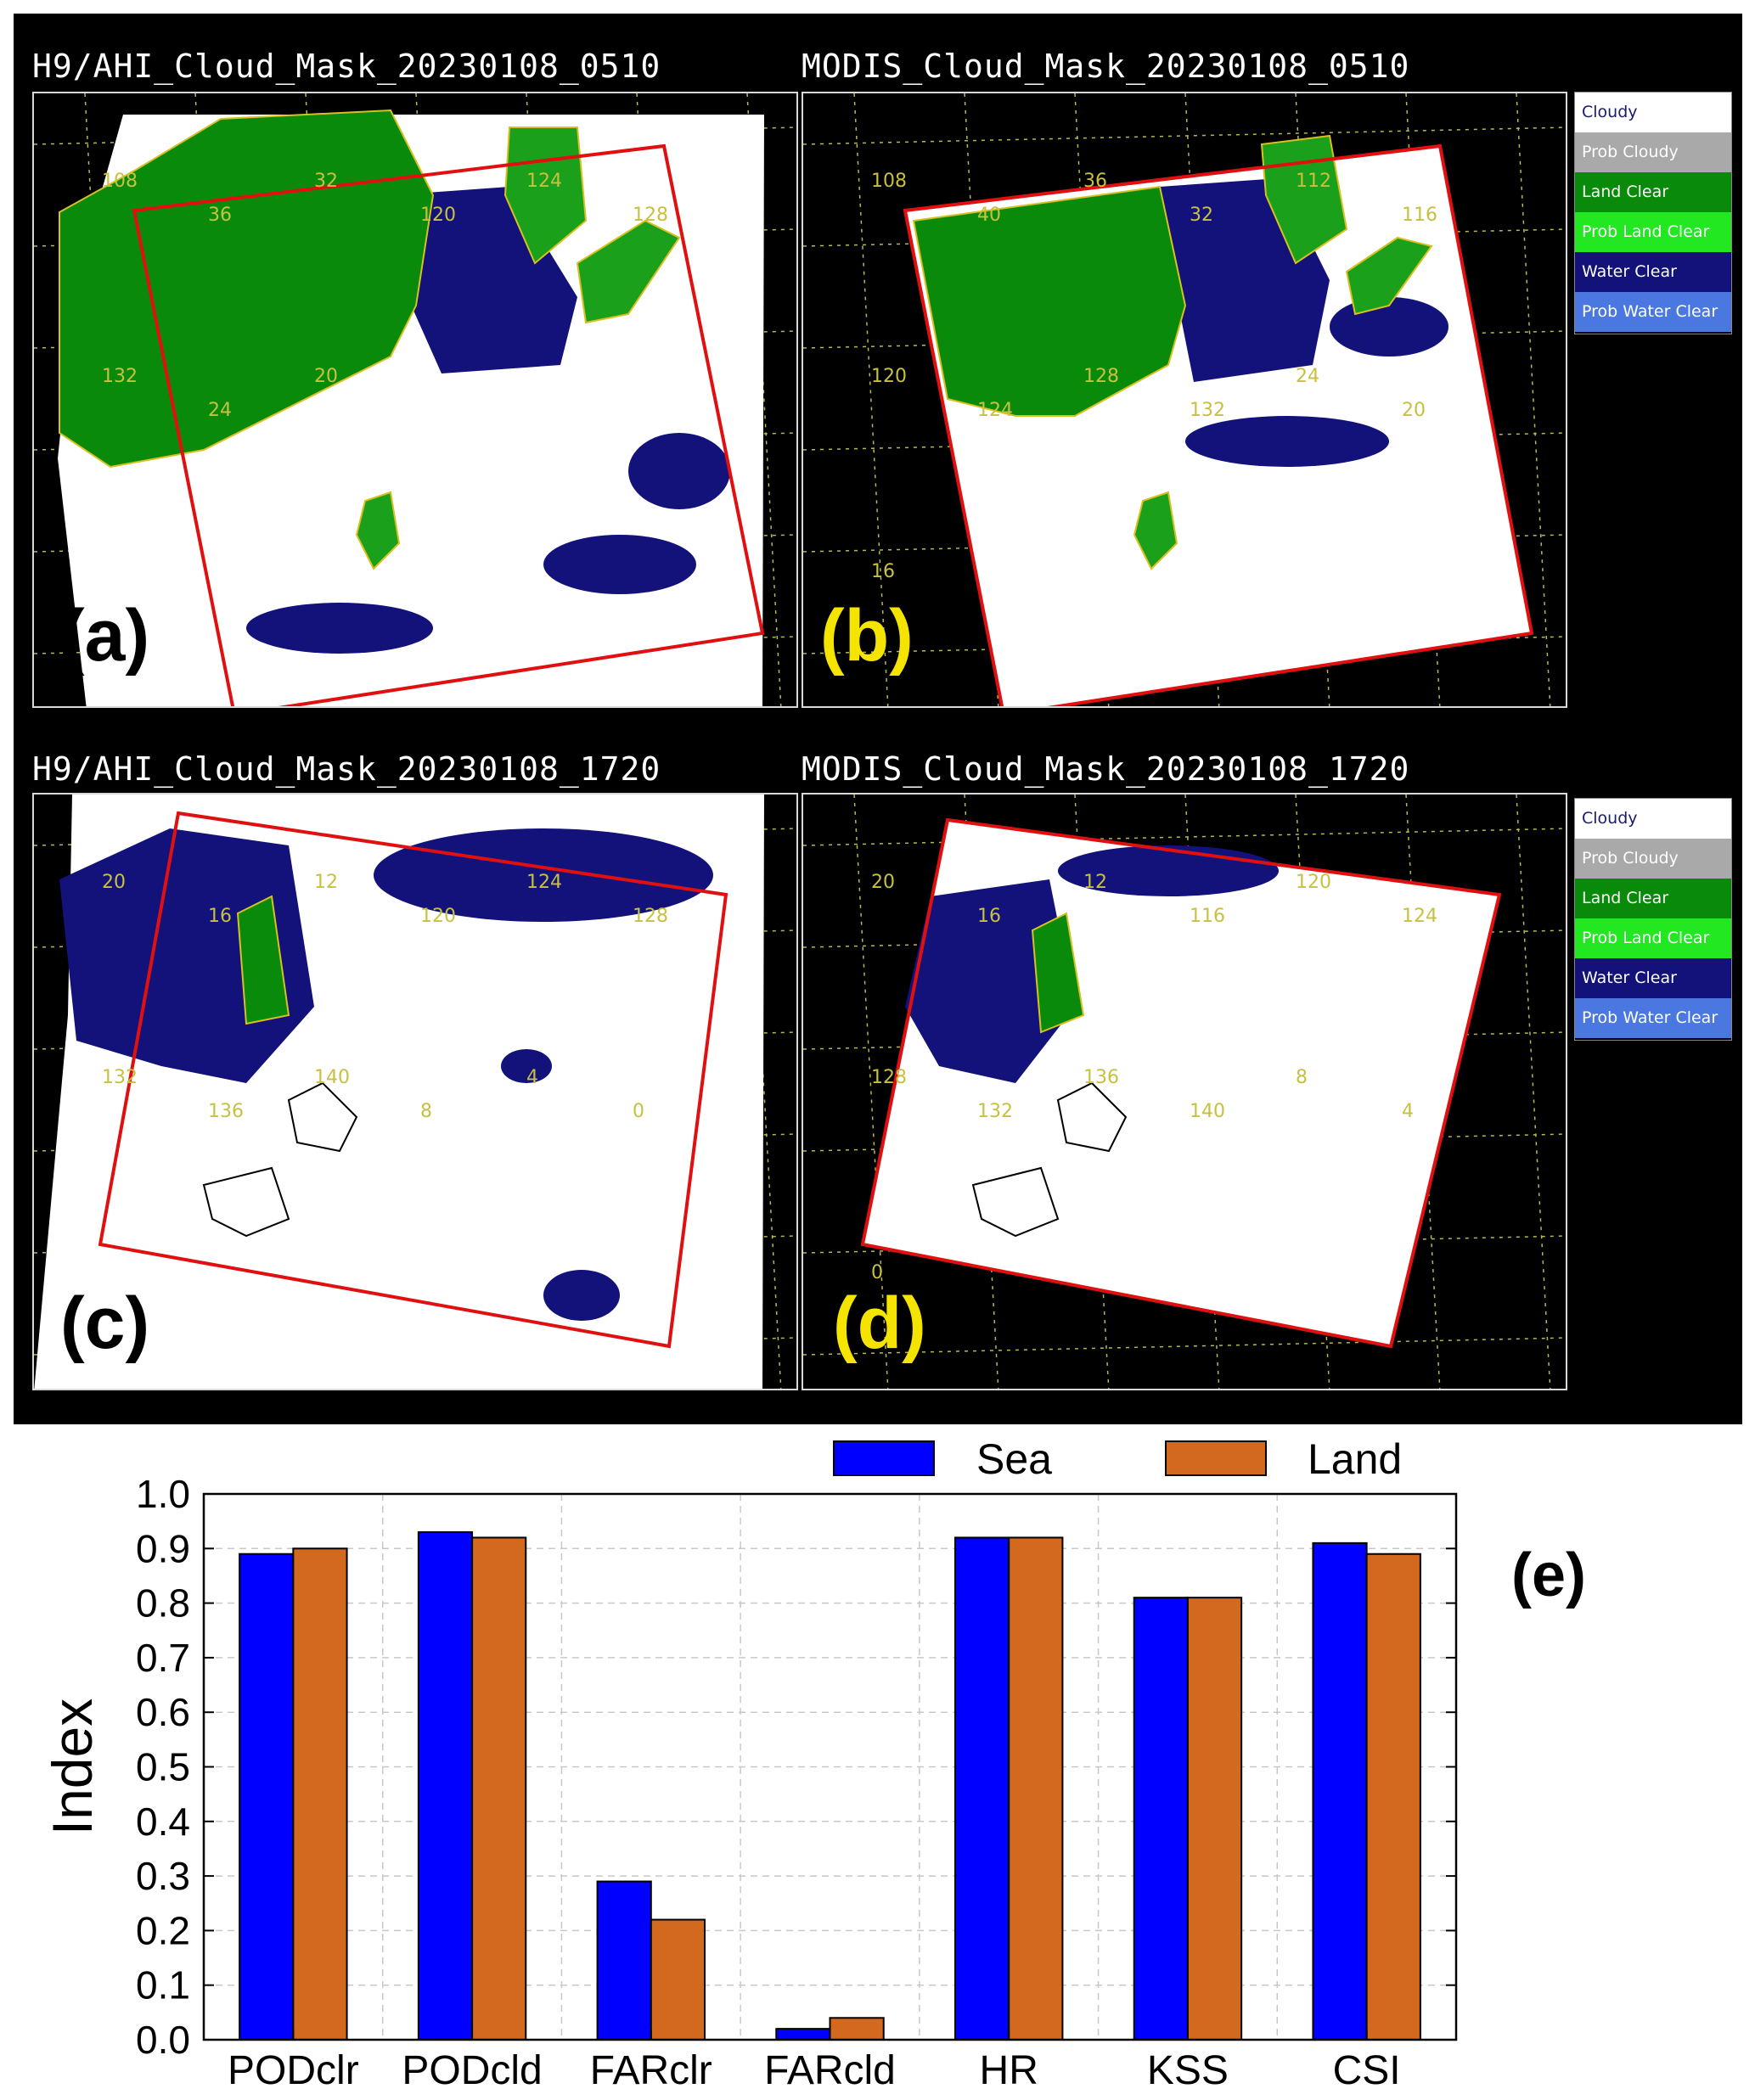 Image resolution: width=1755 pixels, height=2100 pixels. What do you see at coordinates (1014, 1459) in the screenshot?
I see `legend-label-sea: Sea` at bounding box center [1014, 1459].